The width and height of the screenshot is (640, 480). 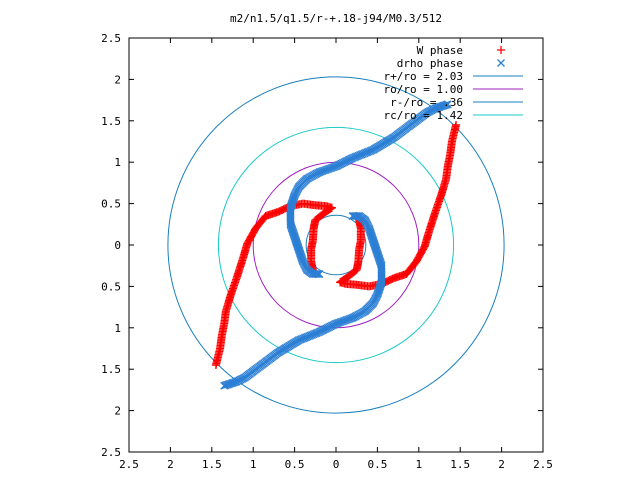 I want to click on reference-circle, so click(x=336, y=245).